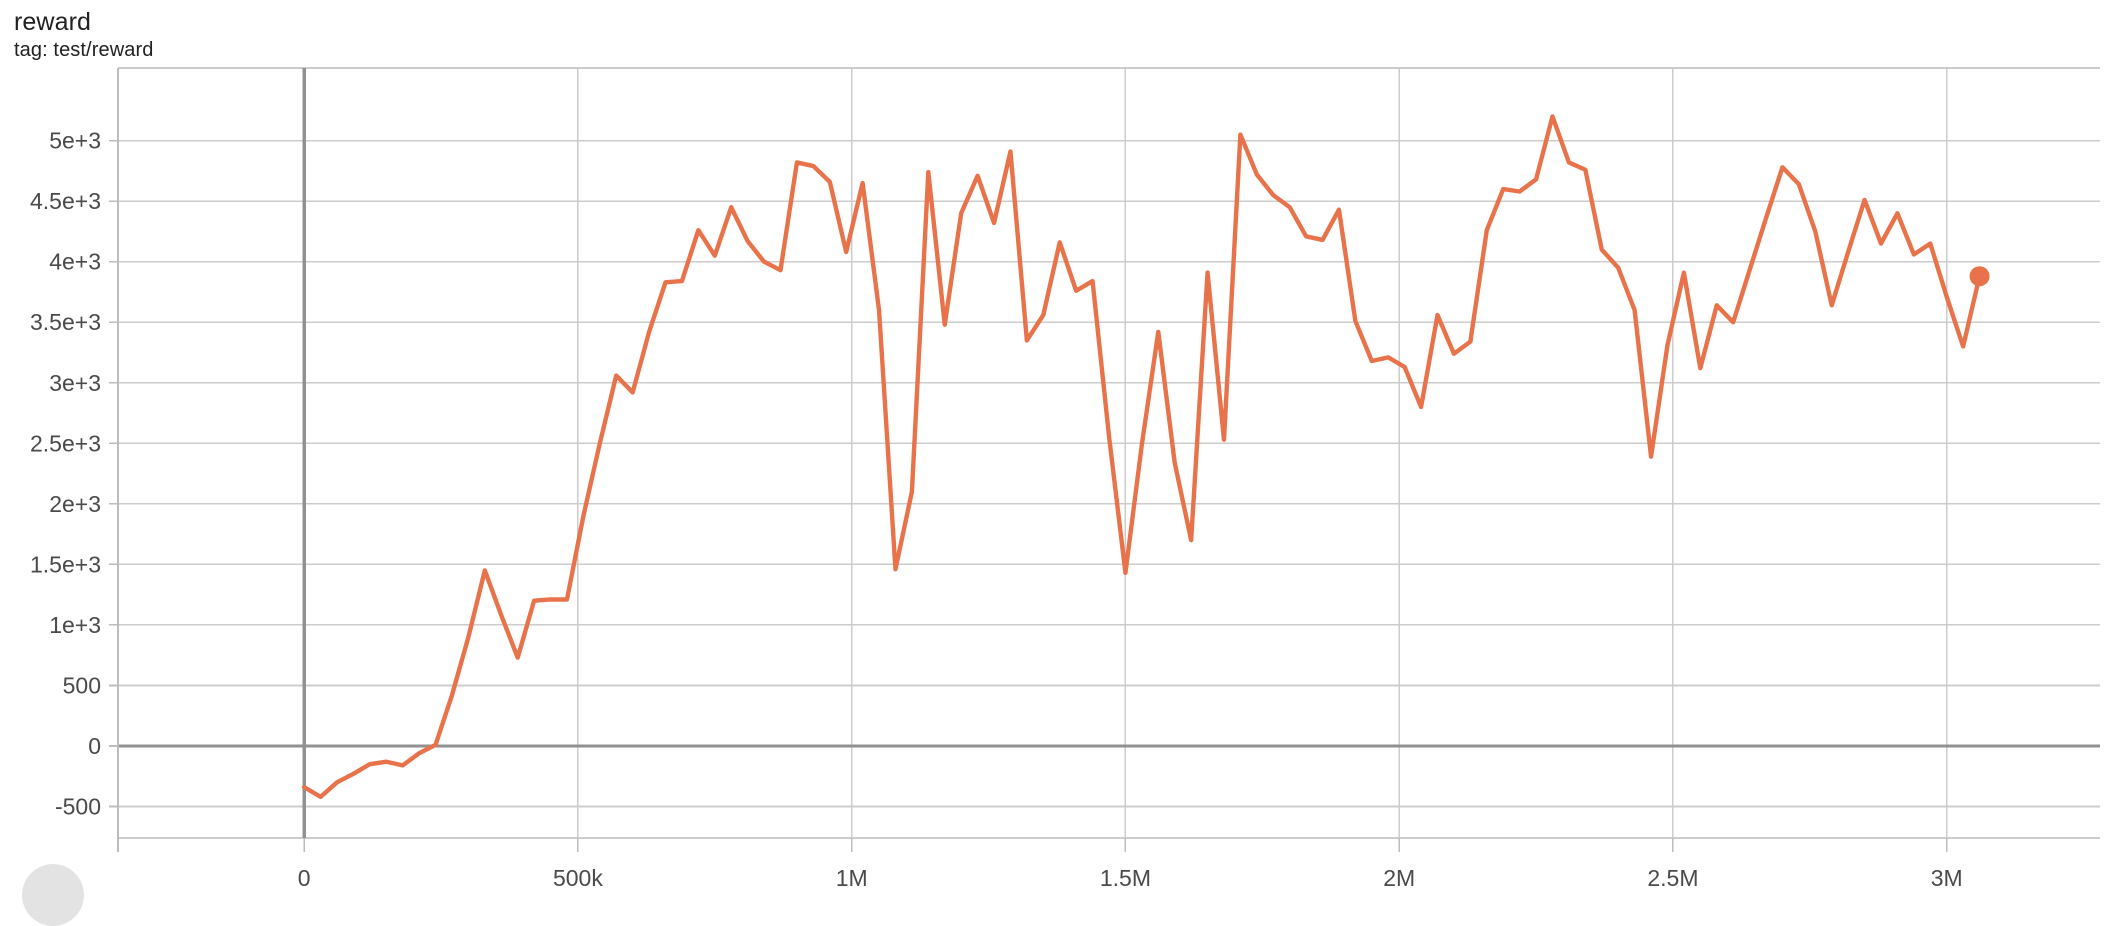 This screenshot has height=926, width=2108. Describe the element at coordinates (578, 878) in the screenshot. I see `x-tick-label: 500k` at that location.